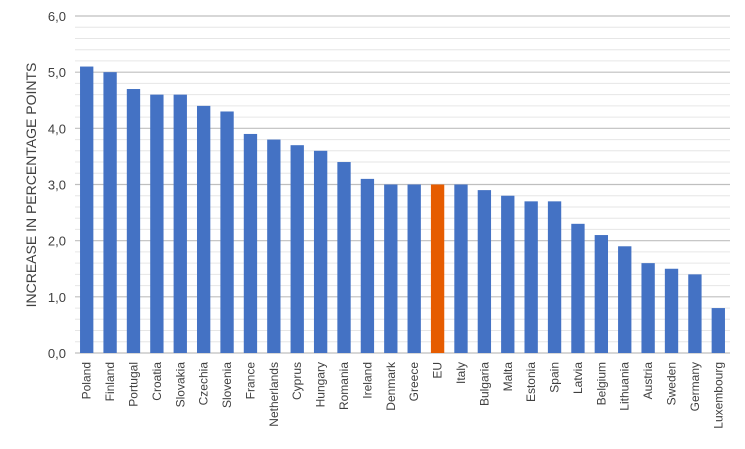 This screenshot has width=745, height=449. Describe the element at coordinates (718, 395) in the screenshot. I see `x-tick-label: Luxembourg` at that location.